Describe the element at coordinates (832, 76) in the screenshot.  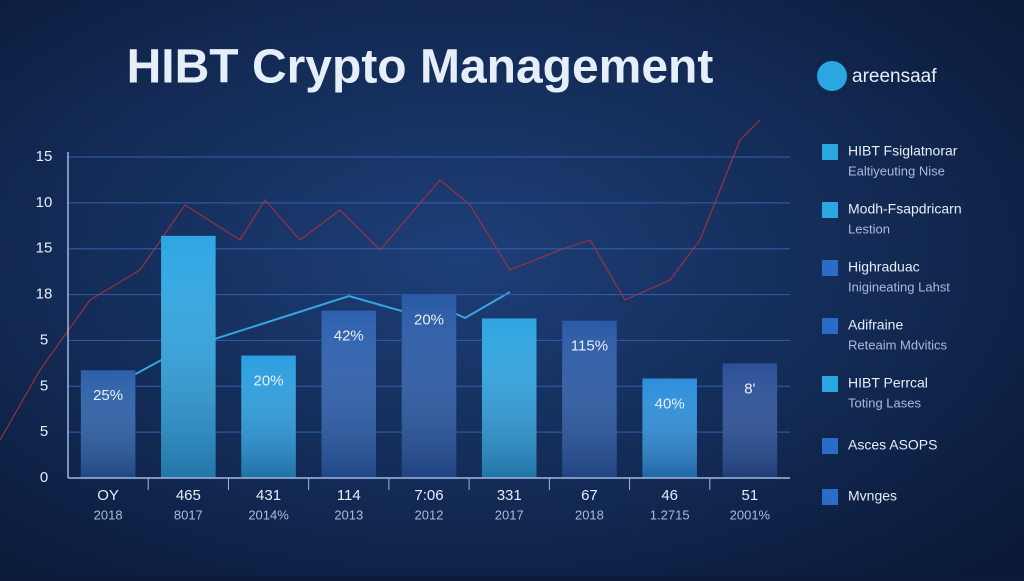
I see `logo-icon` at that location.